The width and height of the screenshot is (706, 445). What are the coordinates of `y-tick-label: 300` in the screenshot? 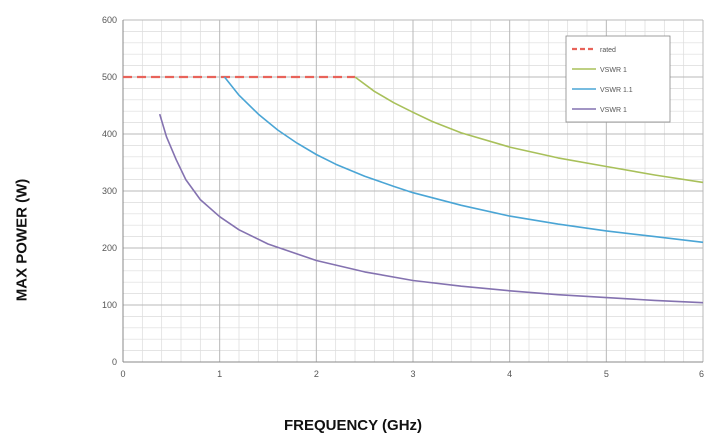 It's located at (109, 191).